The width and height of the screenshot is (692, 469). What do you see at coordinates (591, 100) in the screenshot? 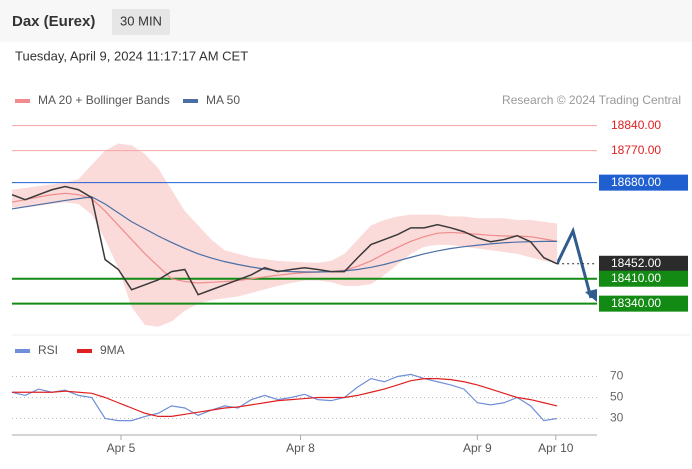
I see `source: Research © 2024 Trading Central` at bounding box center [591, 100].